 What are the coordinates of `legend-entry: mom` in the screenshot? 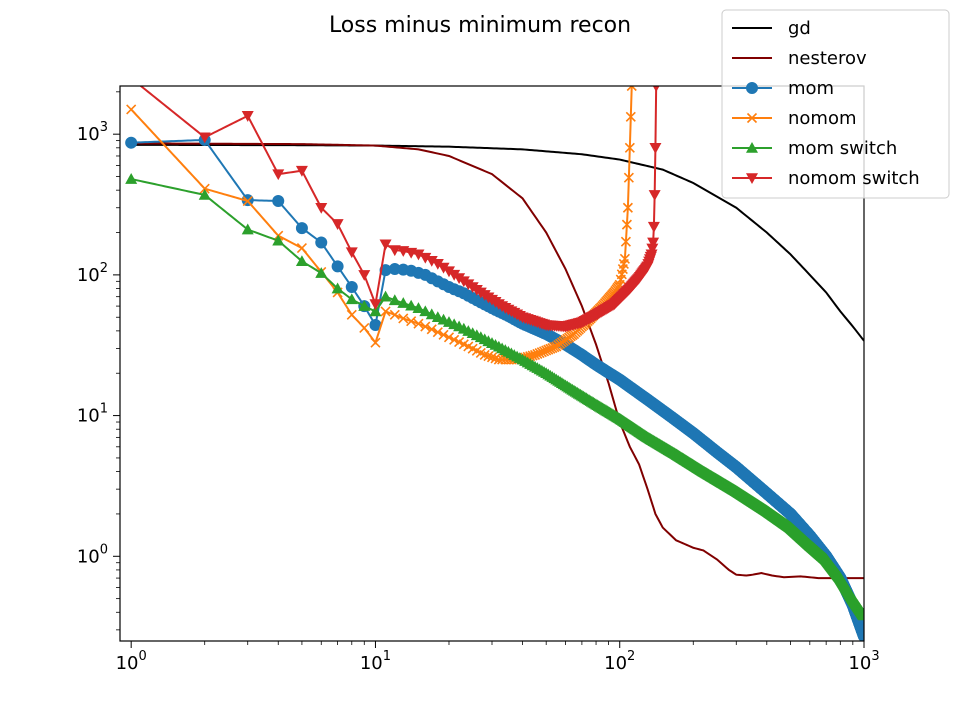 It's located at (783, 88).